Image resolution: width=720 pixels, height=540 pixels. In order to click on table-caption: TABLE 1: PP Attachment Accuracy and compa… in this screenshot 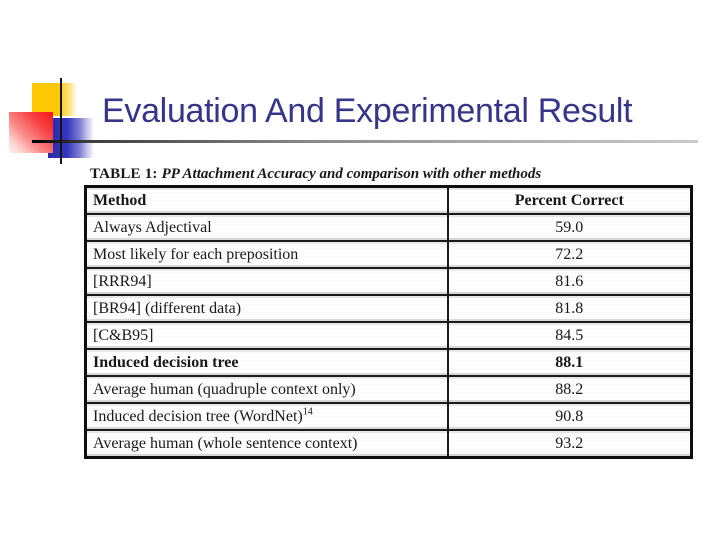, I will do `click(390, 174)`.